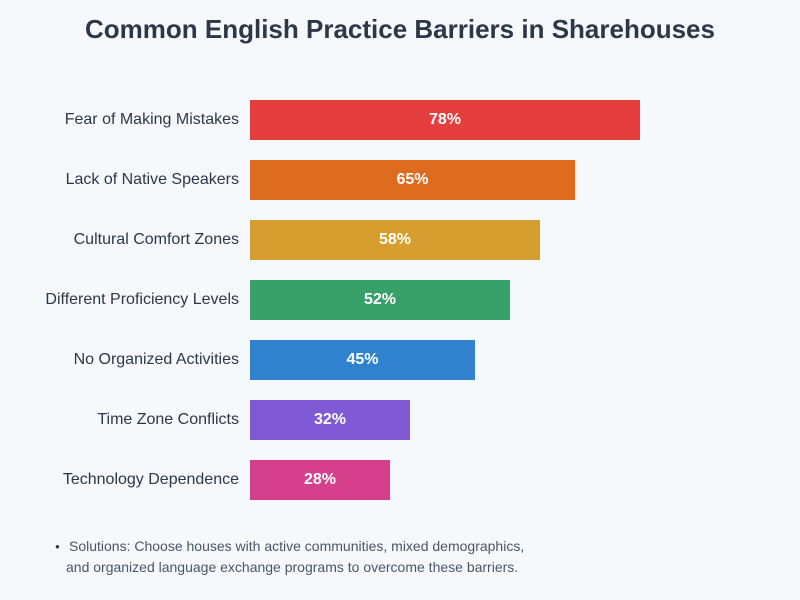  I want to click on value-label: 58%, so click(395, 239).